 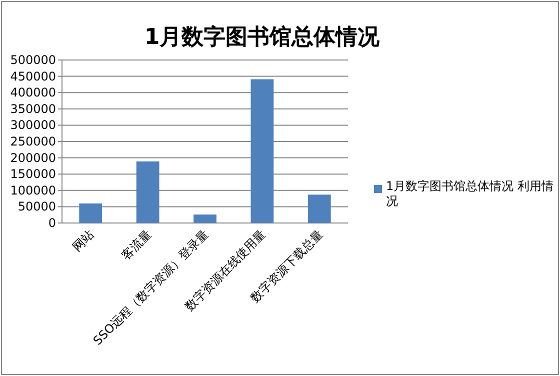 What do you see at coordinates (33, 60) in the screenshot?
I see `y-tick-label: 500000` at bounding box center [33, 60].